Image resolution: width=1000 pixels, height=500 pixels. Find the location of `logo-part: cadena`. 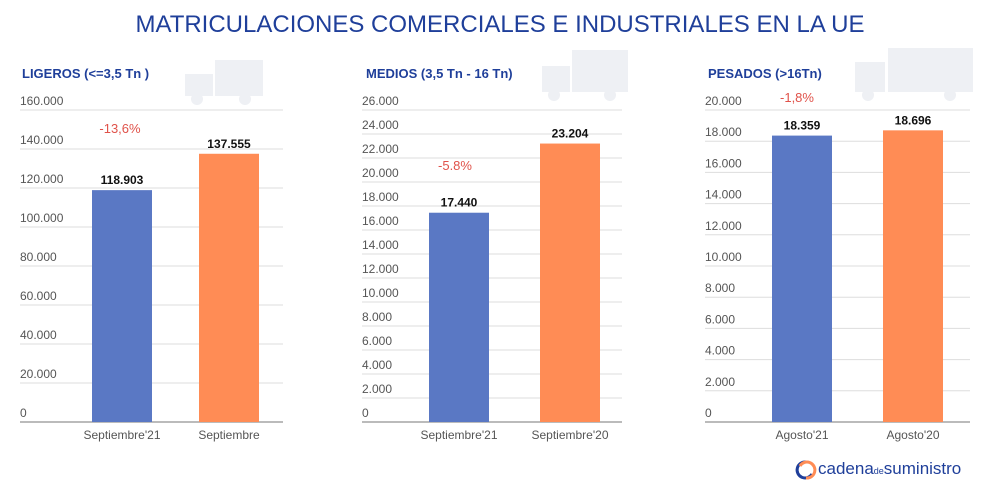

logo-part: cadena is located at coordinates (846, 468).